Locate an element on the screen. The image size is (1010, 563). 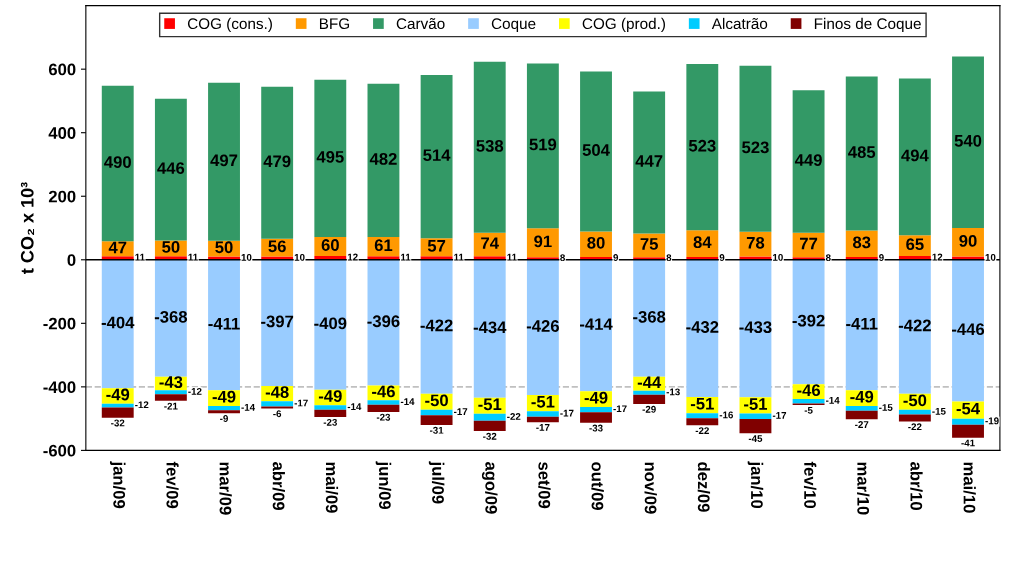
data-label: -31 is located at coordinates (436, 430).